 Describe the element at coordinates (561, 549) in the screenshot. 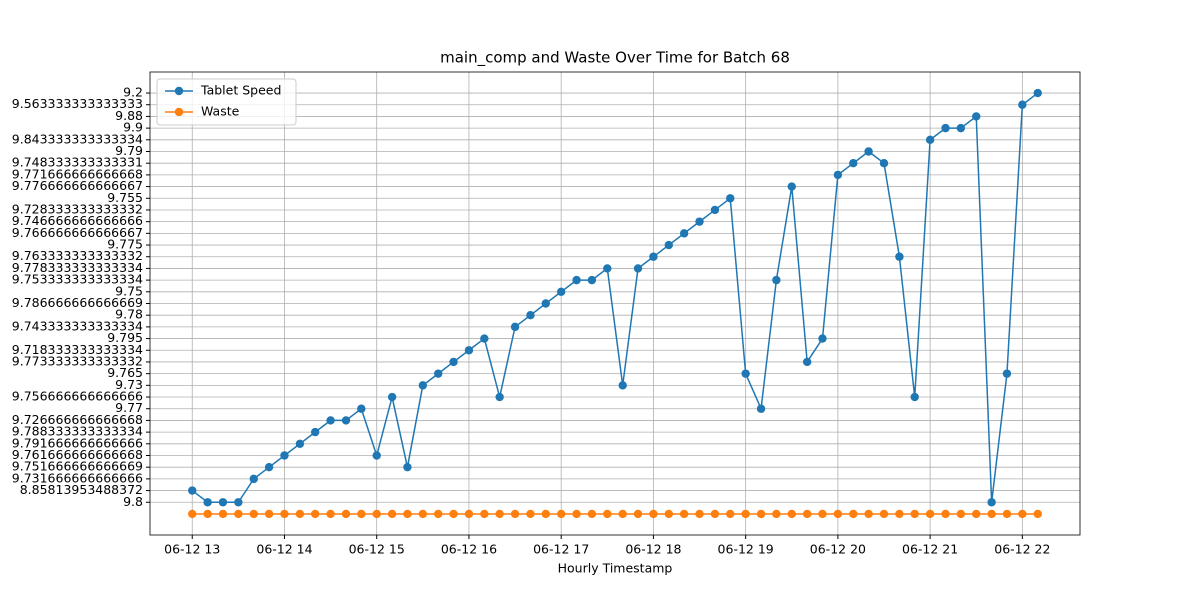

I see `x-tick-label: 06-12 17` at that location.